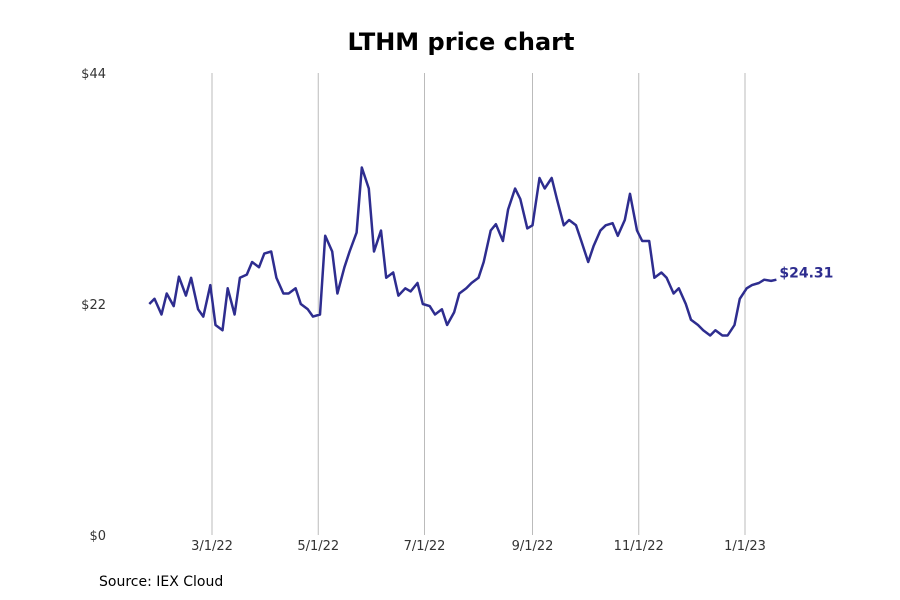 This screenshot has height=600, width=900. What do you see at coordinates (212, 546) in the screenshot?
I see `x-tick-label: 3/1/22` at bounding box center [212, 546].